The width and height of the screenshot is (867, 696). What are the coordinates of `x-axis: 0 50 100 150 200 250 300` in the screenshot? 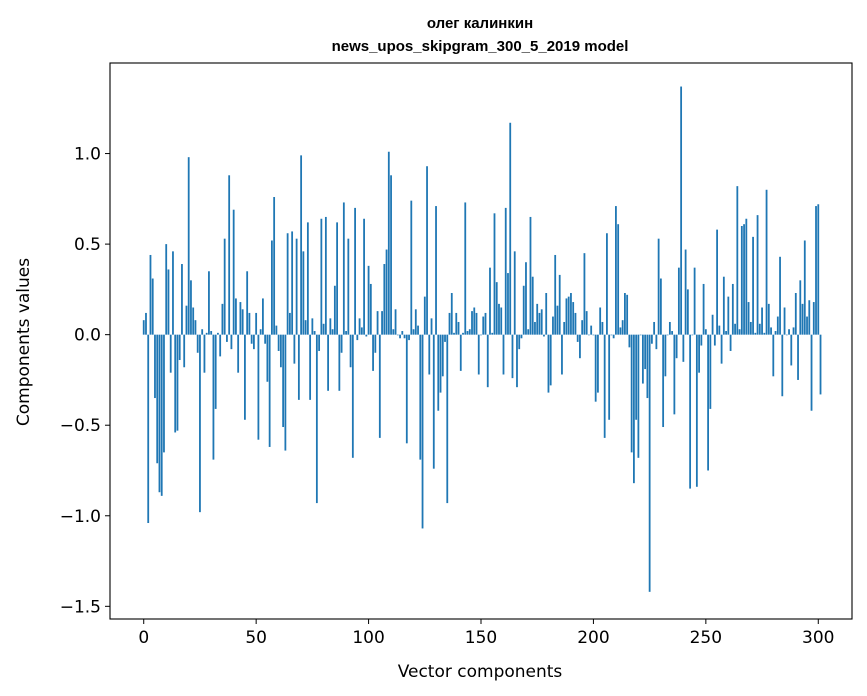 It's located at (486, 633).